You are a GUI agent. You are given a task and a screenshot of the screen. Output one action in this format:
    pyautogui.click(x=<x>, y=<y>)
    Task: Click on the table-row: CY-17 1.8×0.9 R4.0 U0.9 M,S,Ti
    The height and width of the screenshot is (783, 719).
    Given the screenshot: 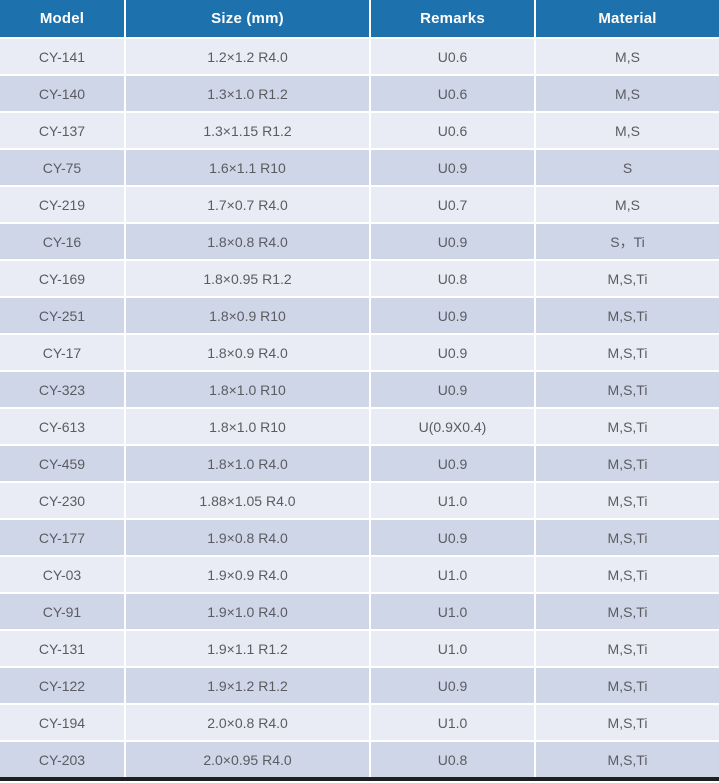 What is the action you would take?
    pyautogui.click(x=359, y=351)
    